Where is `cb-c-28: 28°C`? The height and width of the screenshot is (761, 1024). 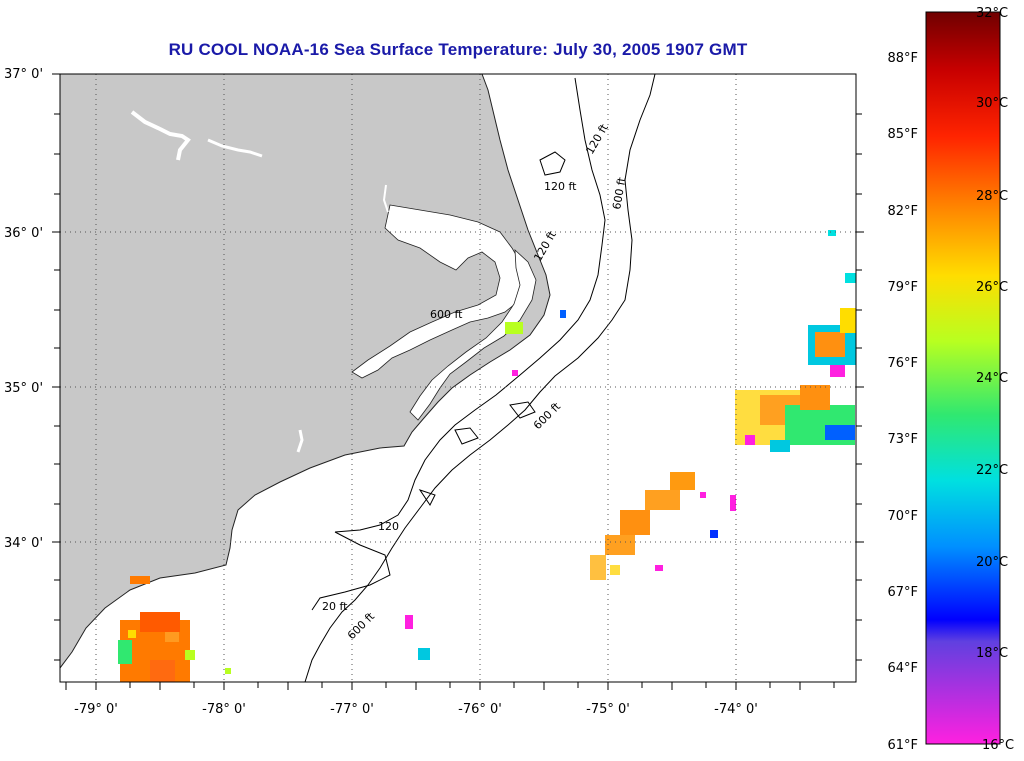
cb-c-28: 28°C is located at coordinates (992, 196).